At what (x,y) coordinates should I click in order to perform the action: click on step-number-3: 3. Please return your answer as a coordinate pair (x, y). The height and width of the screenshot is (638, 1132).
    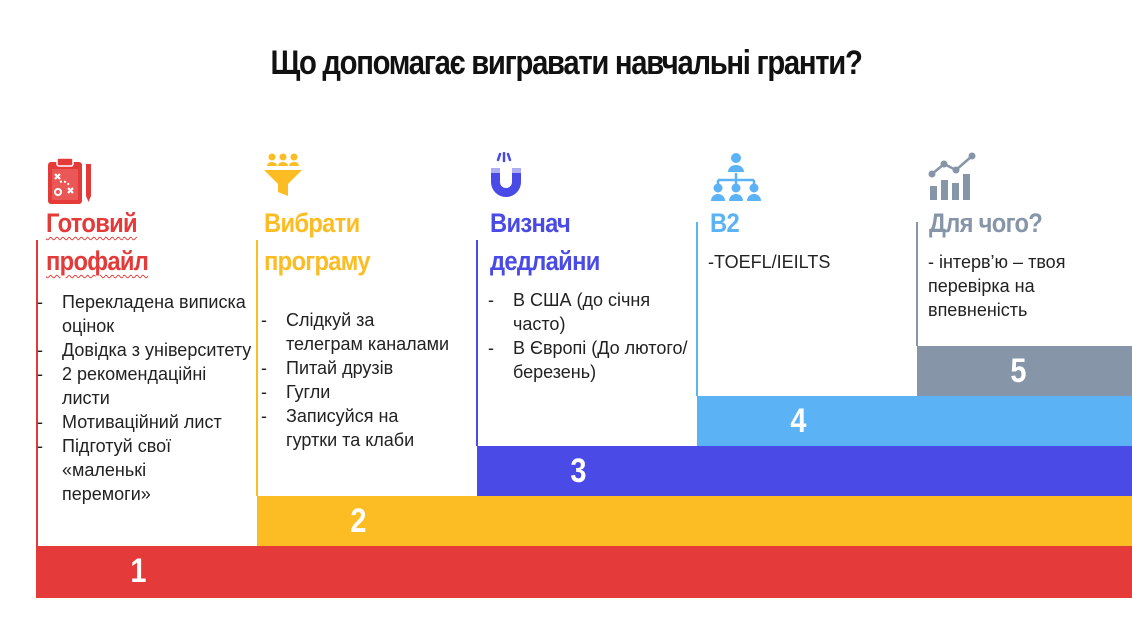
    Looking at the image, I should click on (578, 471).